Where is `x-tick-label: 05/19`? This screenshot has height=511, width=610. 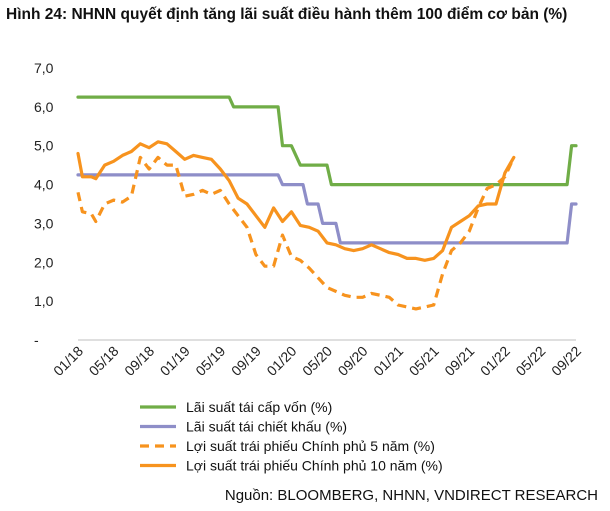
x-tick-label: 05/19 is located at coordinates (210, 361).